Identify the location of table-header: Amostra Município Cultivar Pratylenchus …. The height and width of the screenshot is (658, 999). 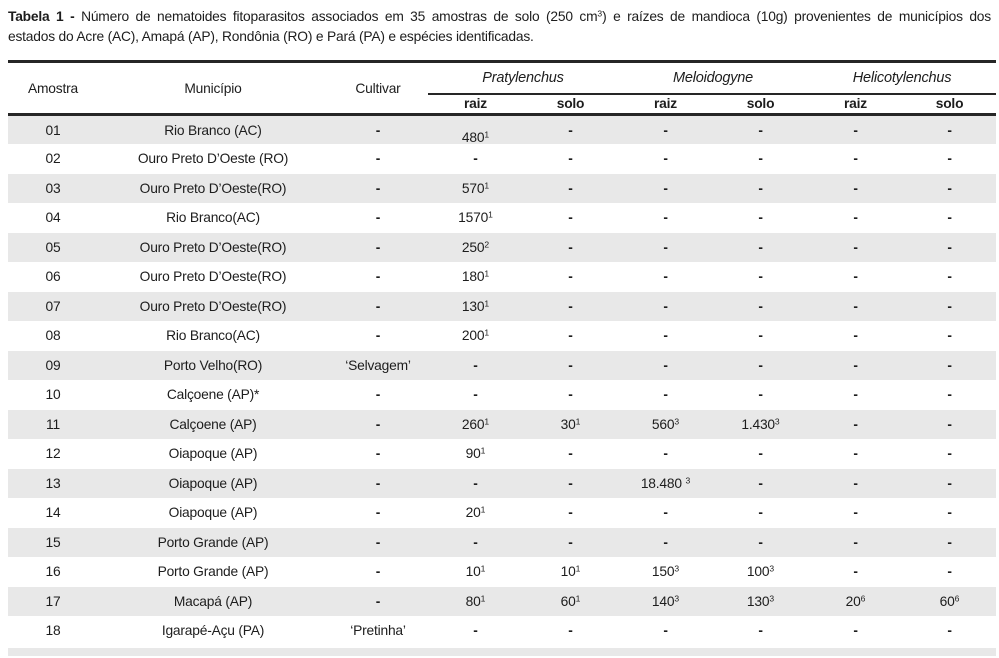
(502, 88).